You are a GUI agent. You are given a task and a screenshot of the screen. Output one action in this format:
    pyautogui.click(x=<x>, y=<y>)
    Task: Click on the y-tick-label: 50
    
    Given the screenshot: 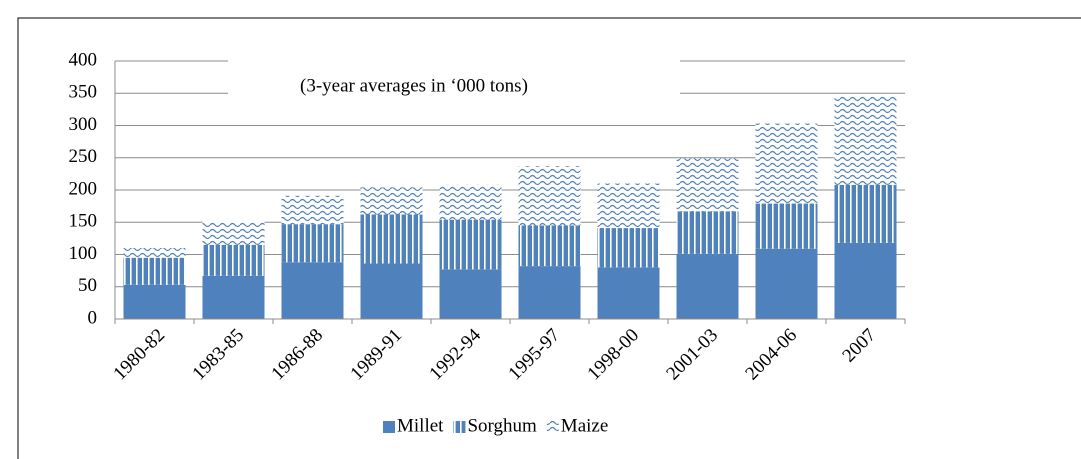 What is the action you would take?
    pyautogui.click(x=87, y=285)
    